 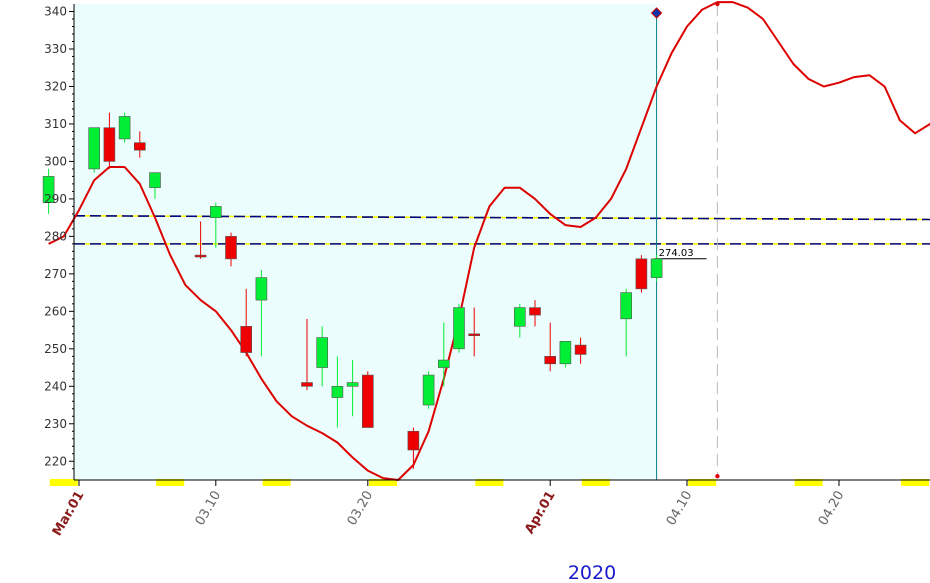 What do you see at coordinates (55, 349) in the screenshot?
I see `y-tick-label: 250` at bounding box center [55, 349].